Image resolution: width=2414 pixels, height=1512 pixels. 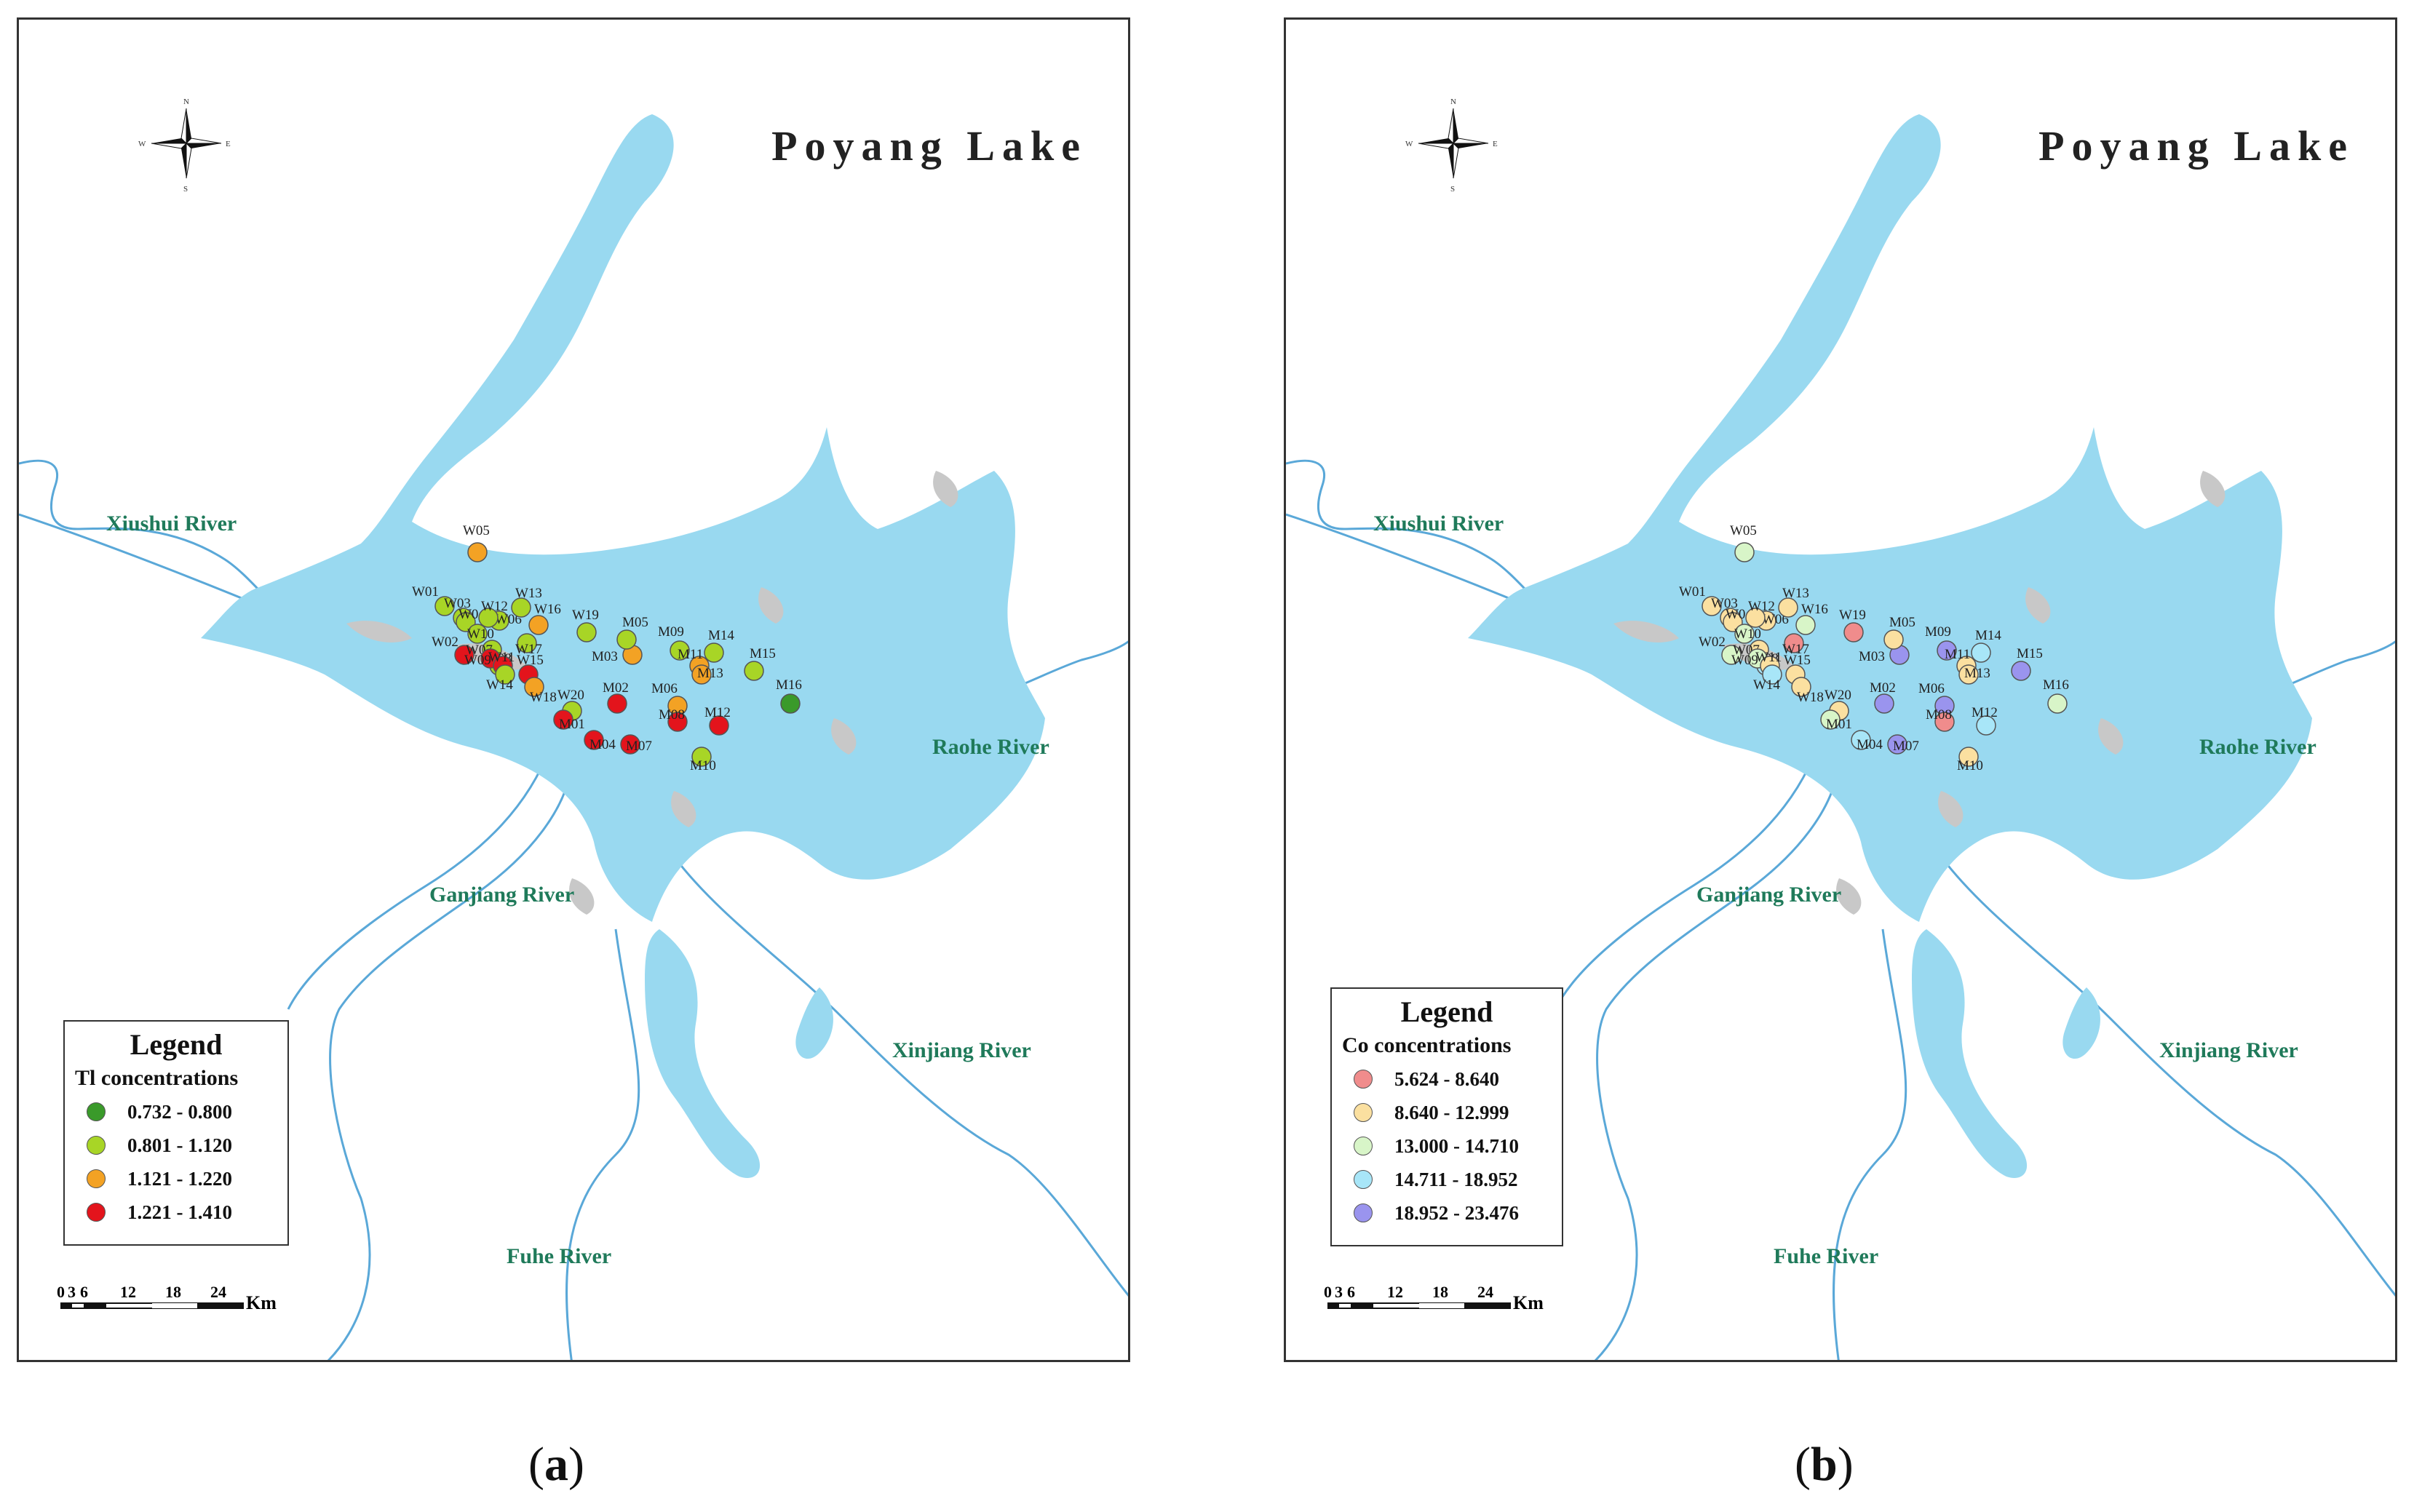 I want to click on site-marker: M08, so click(x=674, y=720).